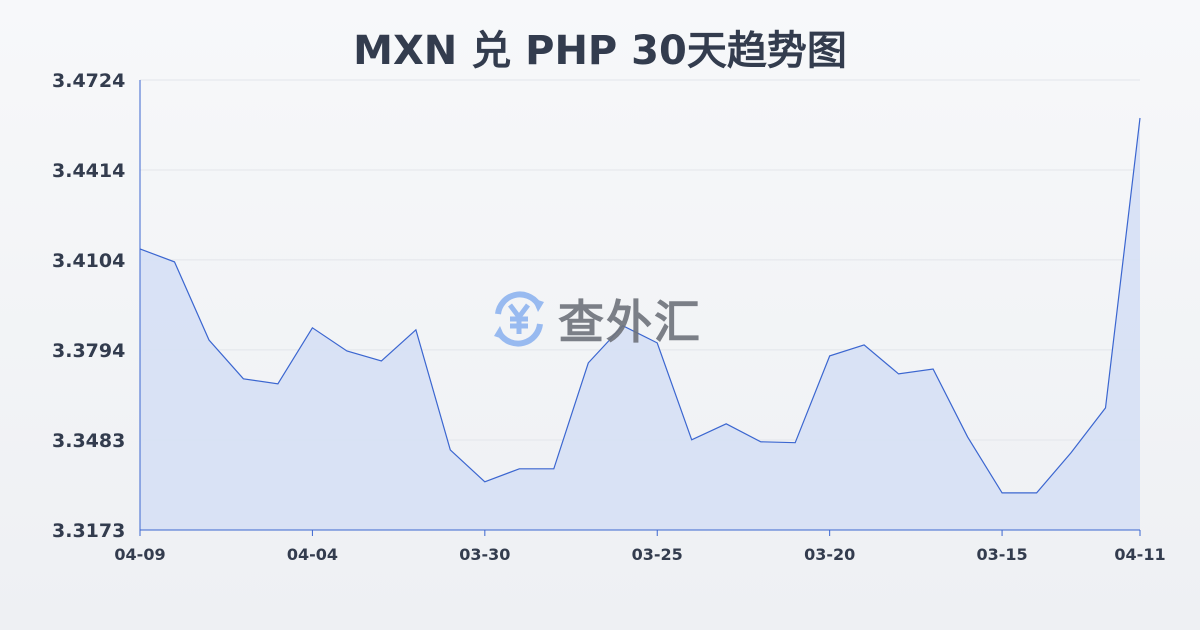 The height and width of the screenshot is (630, 1200). Describe the element at coordinates (88, 531) in the screenshot. I see `y-tick-label: 3.3173` at that location.